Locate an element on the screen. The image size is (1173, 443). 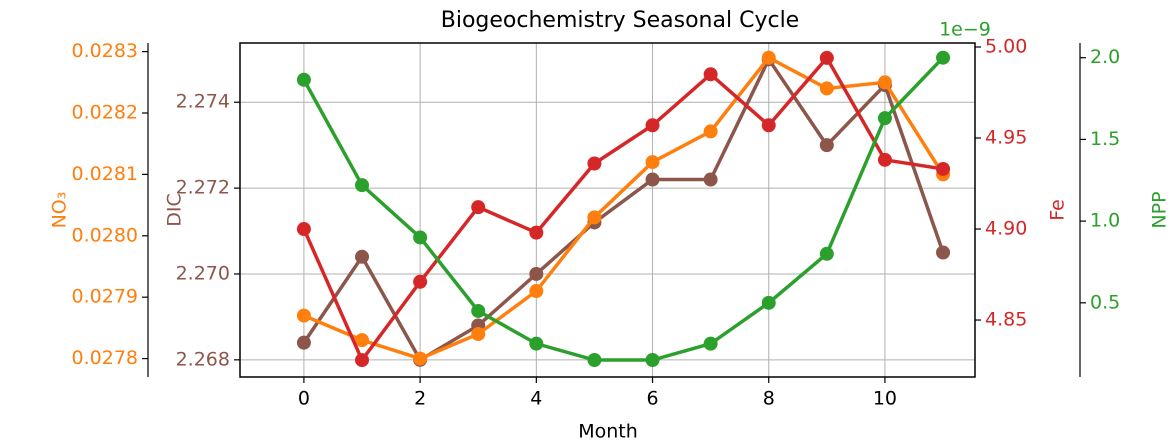
y-tick-label: 4.90 is located at coordinates (1006, 229).